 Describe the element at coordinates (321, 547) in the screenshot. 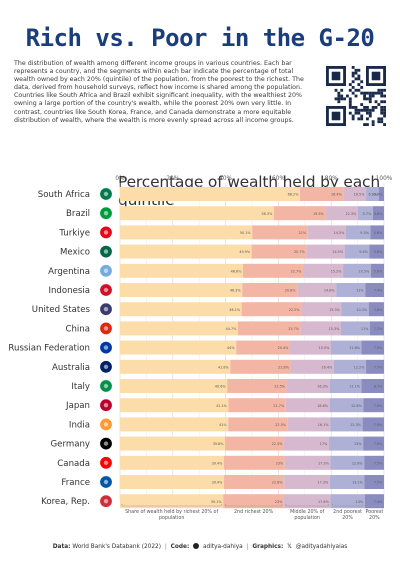

I see `footer-graphics-handle: @adityadahiyaias` at that location.